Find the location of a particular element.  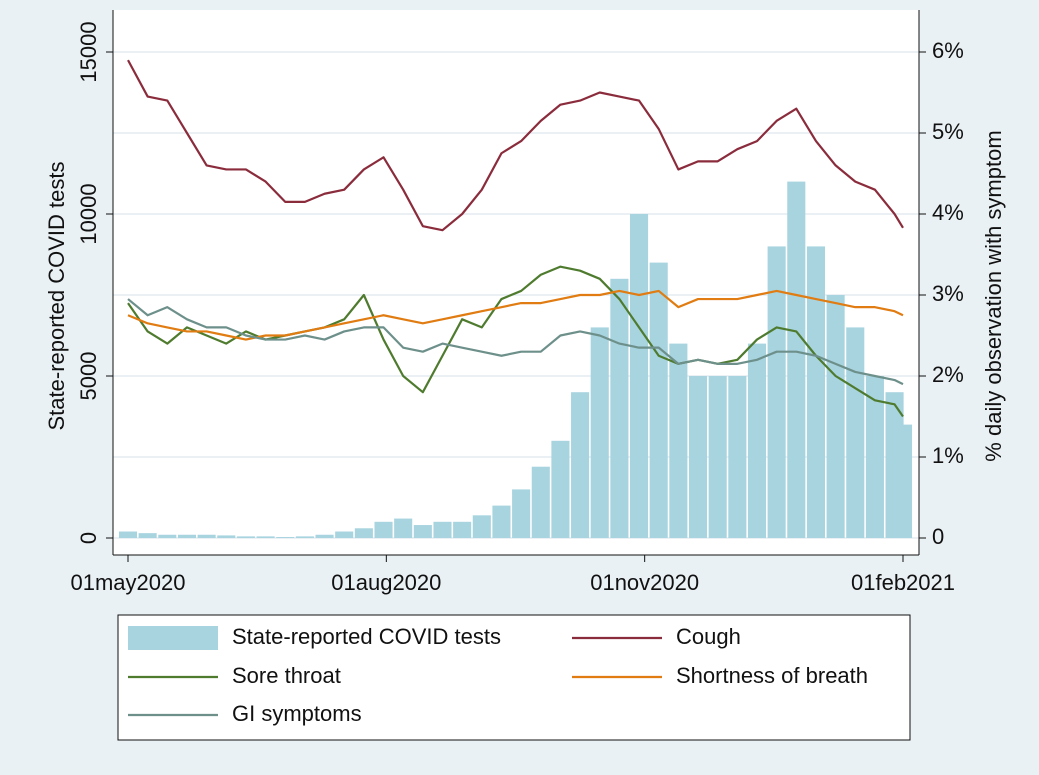

y2-tick-label: 3% is located at coordinates (948, 293).